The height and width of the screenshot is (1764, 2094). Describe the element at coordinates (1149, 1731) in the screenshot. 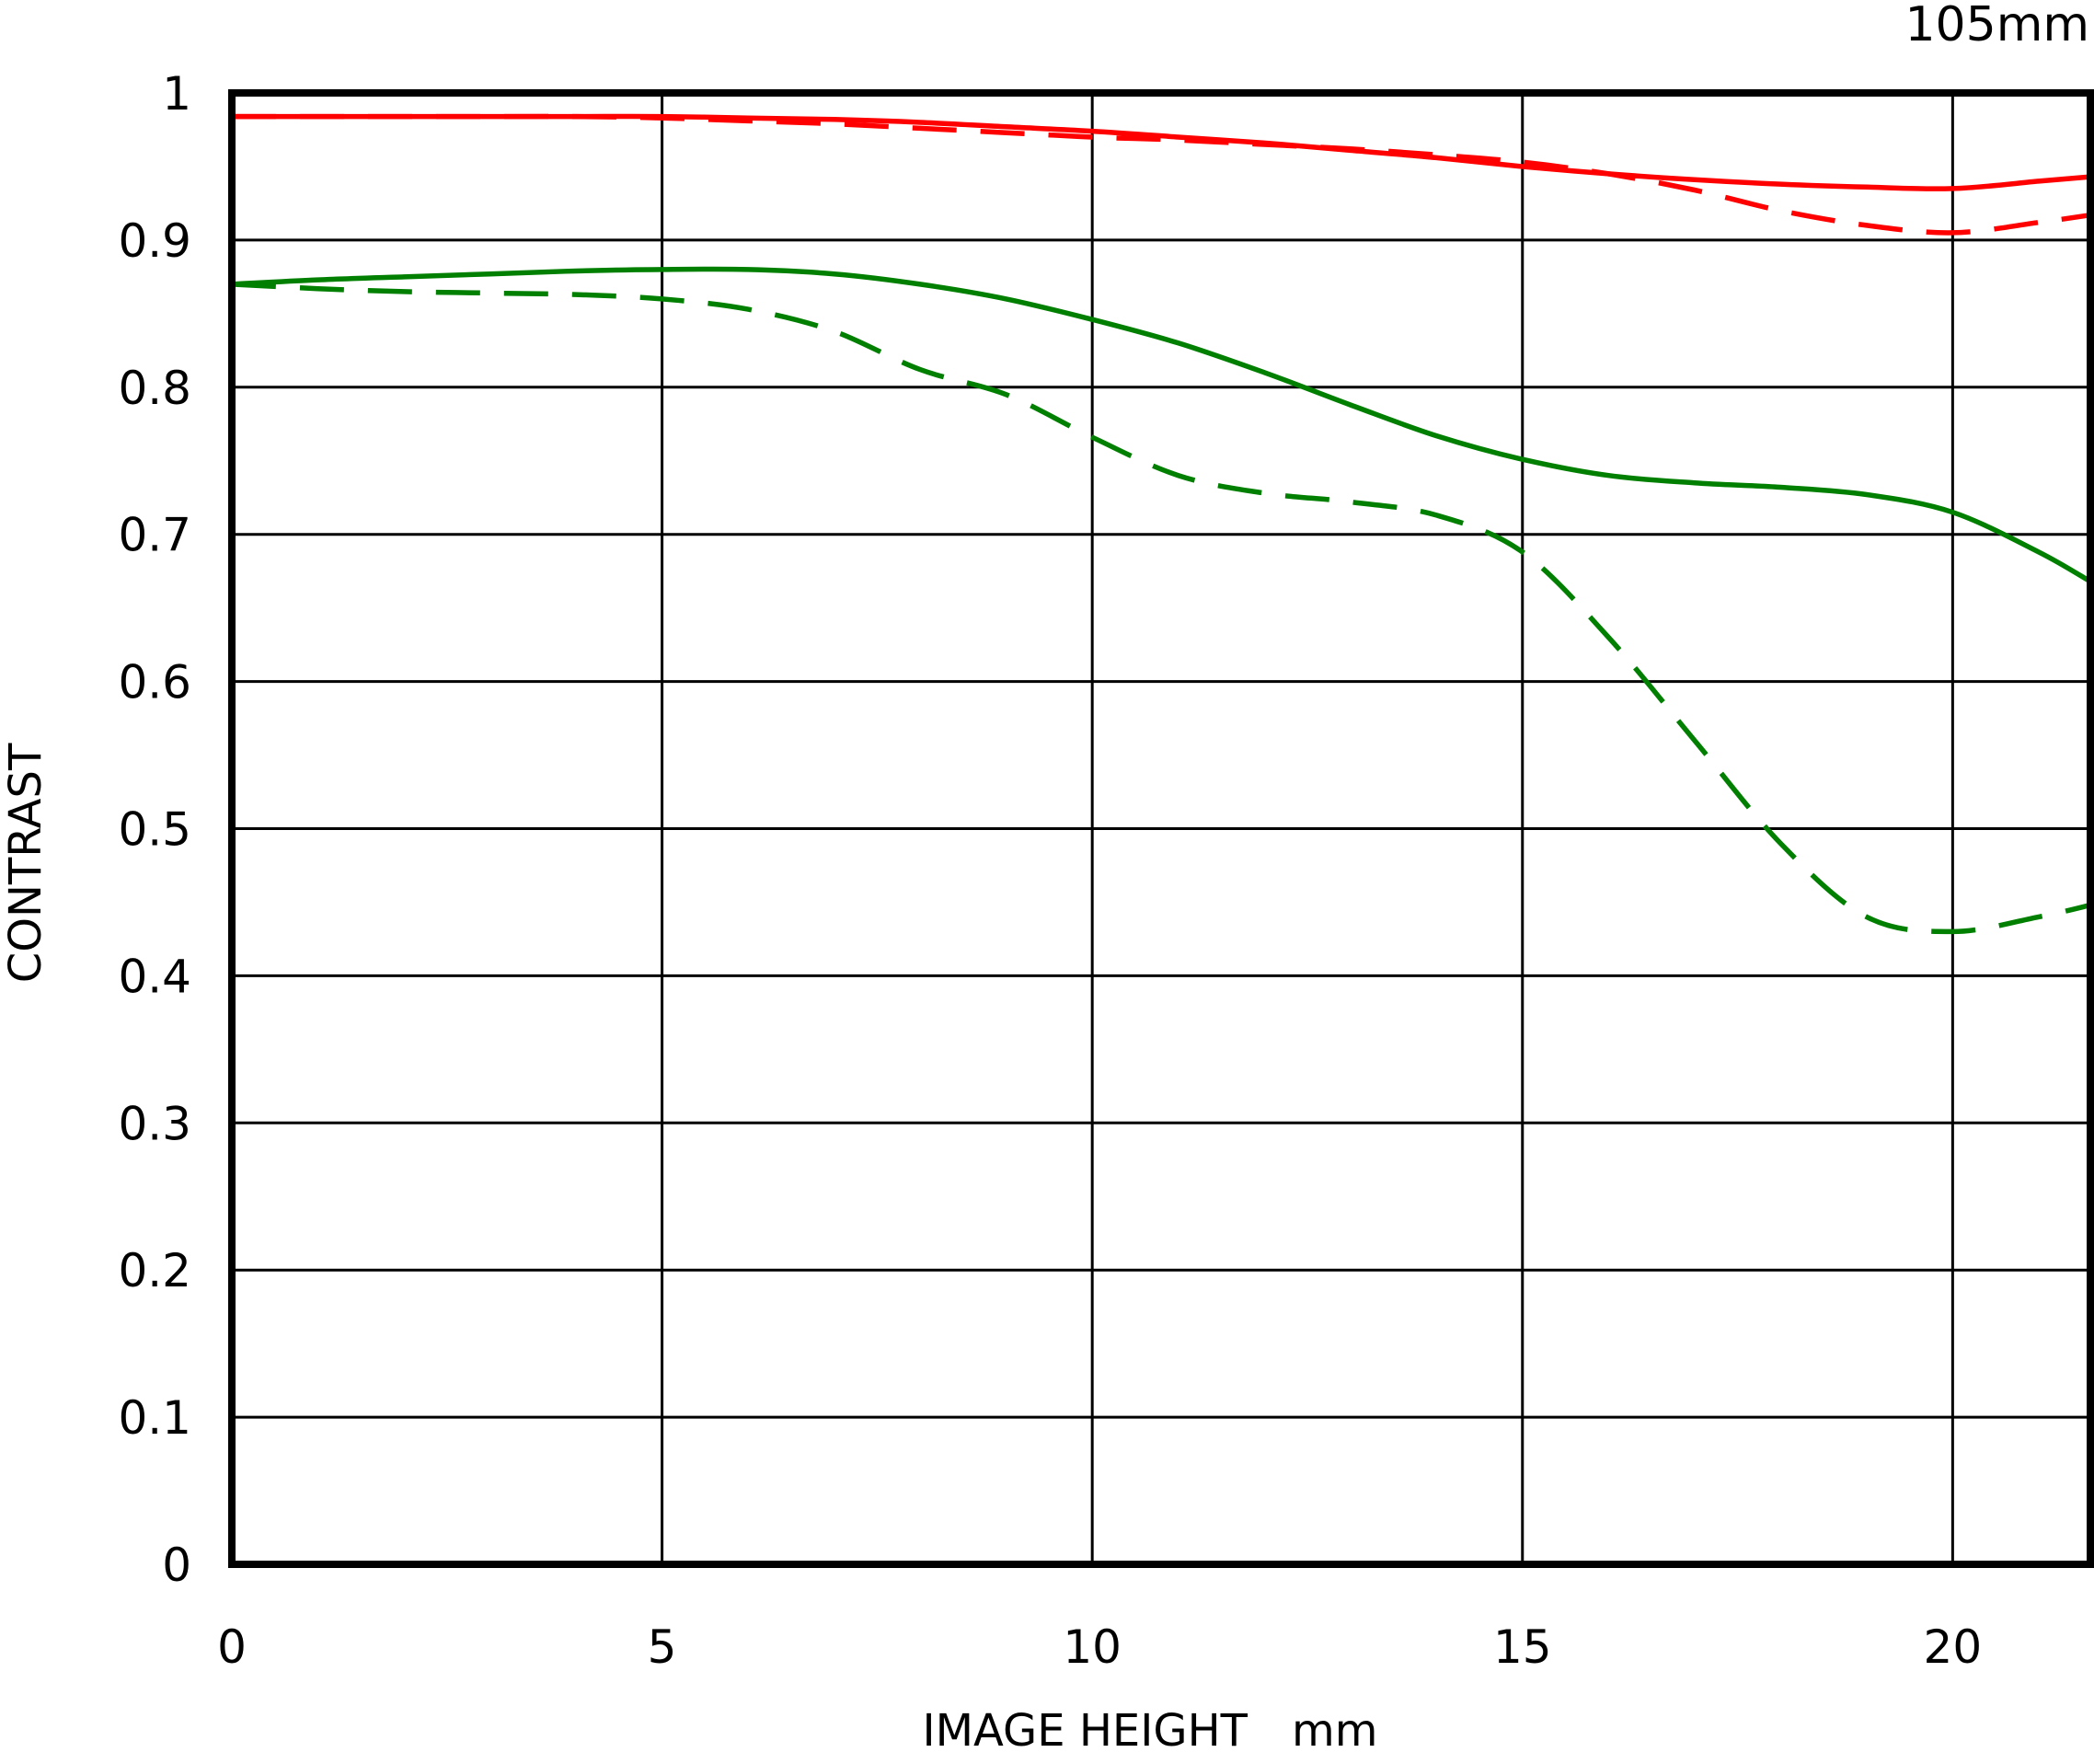

I see `x-axis-title: IMAGE HEIGHT mm` at that location.